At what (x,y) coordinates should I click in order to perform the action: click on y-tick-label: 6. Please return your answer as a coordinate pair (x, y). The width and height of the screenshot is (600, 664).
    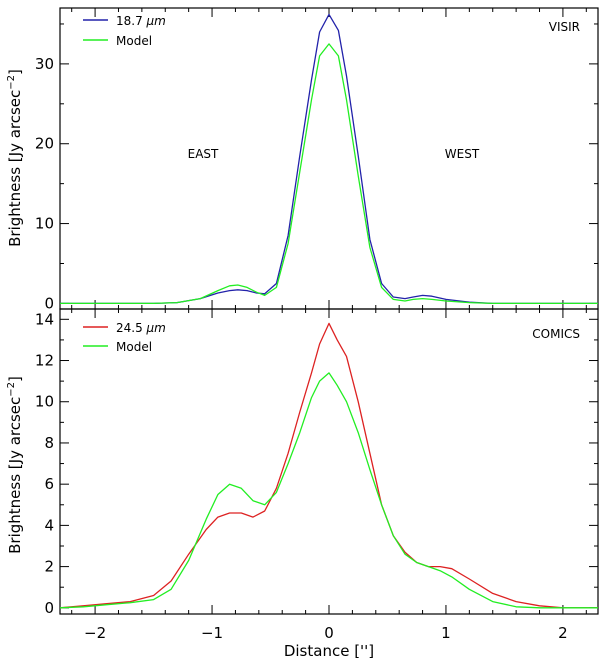
    Looking at the image, I should click on (49, 484).